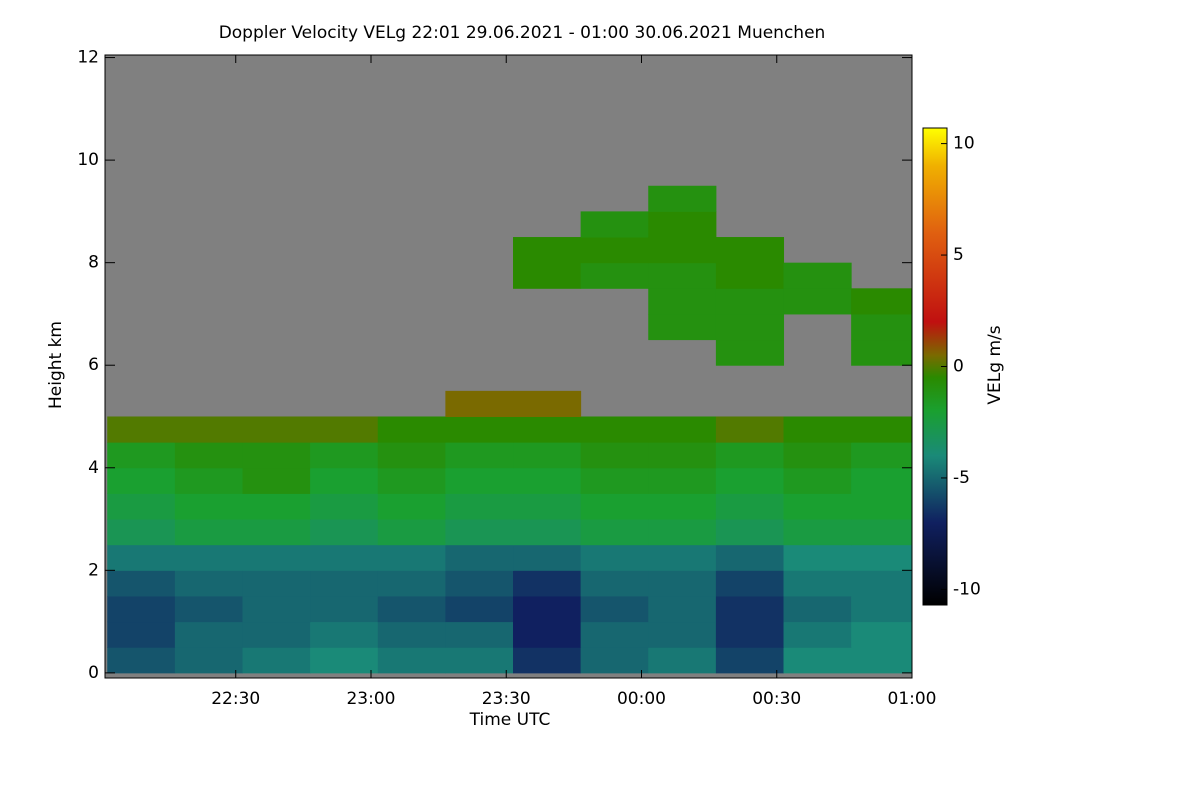 The image size is (1200, 800). Describe the element at coordinates (93, 468) in the screenshot. I see `y-tick-label: 4` at that location.